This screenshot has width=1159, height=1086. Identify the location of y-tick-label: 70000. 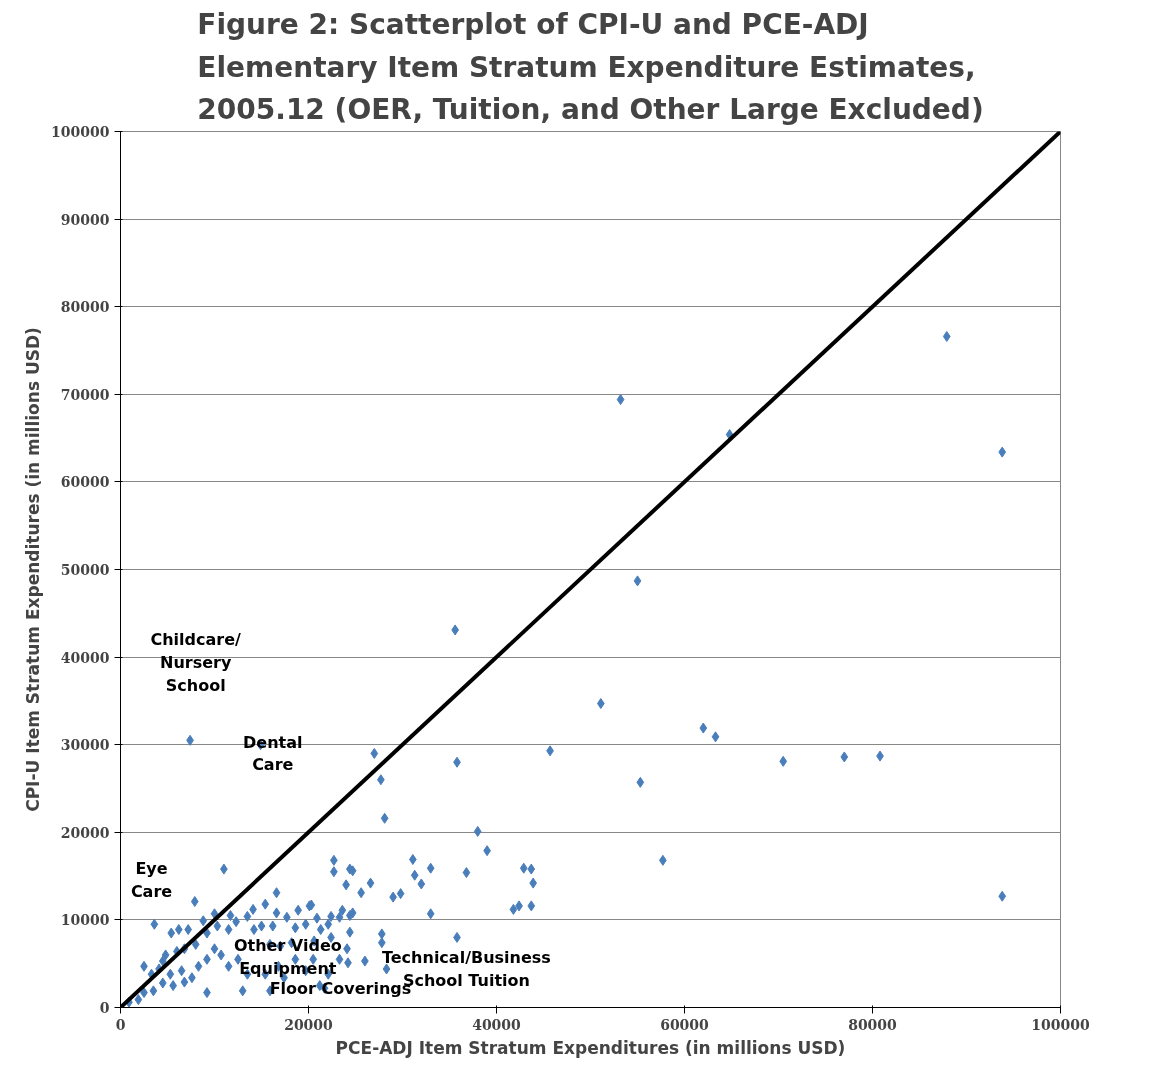
(85, 394).